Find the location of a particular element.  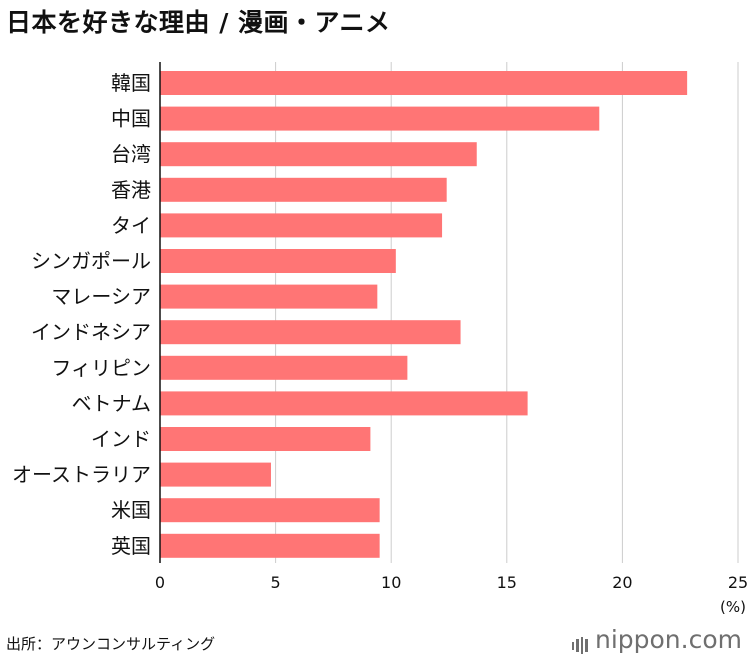

x-tick-label: 0 is located at coordinates (160, 582).